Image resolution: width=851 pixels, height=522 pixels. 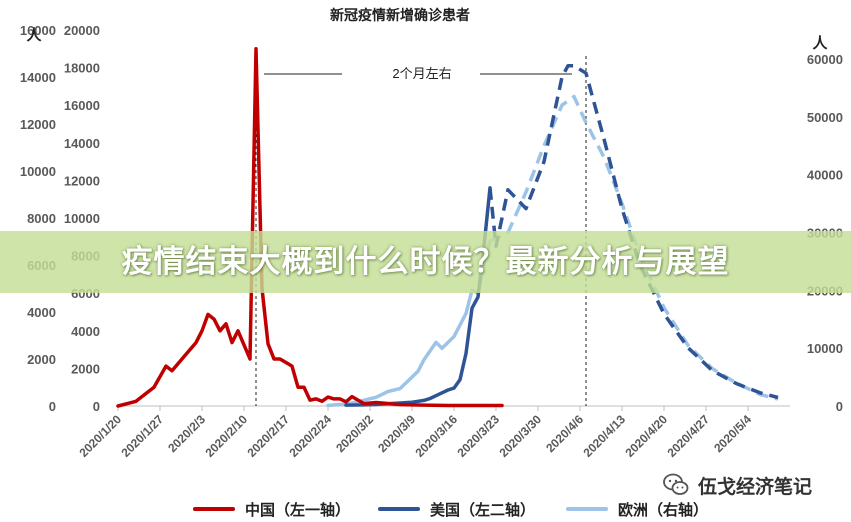 What do you see at coordinates (34, 35) in the screenshot?
I see `left-axis-unit: 人` at bounding box center [34, 35].